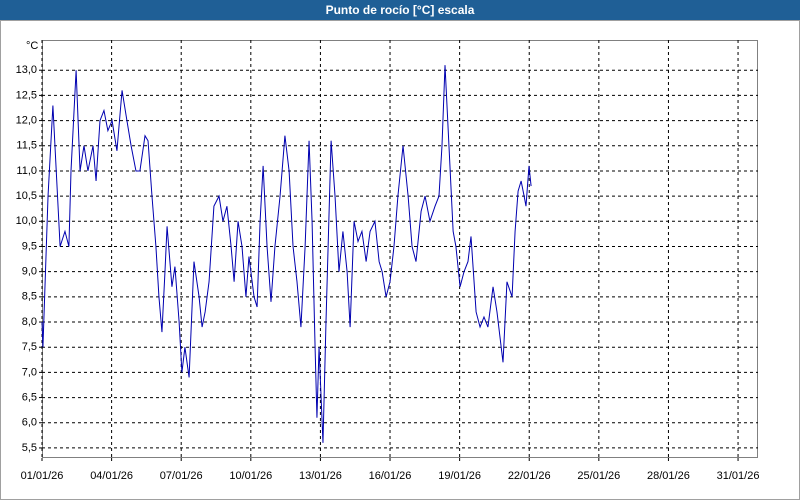 Image resolution: width=800 pixels, height=500 pixels. I want to click on x-tick-label: 19/01/26, so click(459, 476).